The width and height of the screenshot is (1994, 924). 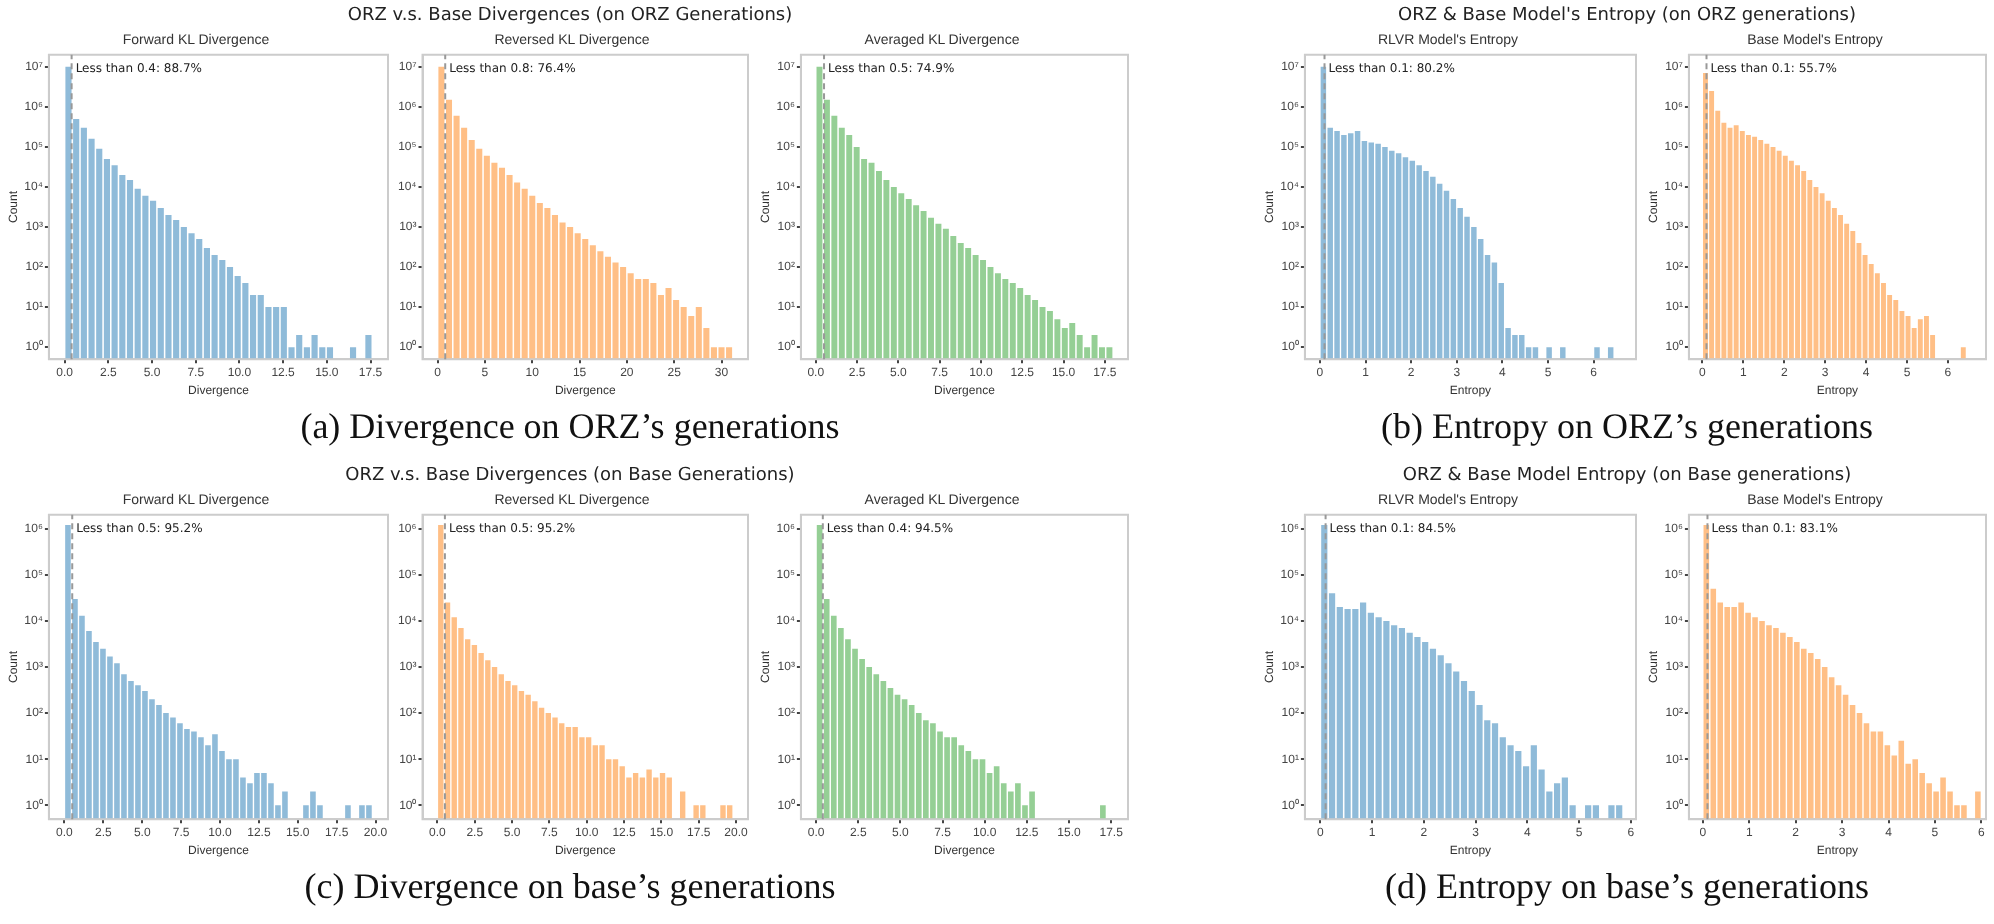 What do you see at coordinates (1627, 476) in the screenshot?
I see `text: ORZ & Base Model Entropy (on Base generations)` at bounding box center [1627, 476].